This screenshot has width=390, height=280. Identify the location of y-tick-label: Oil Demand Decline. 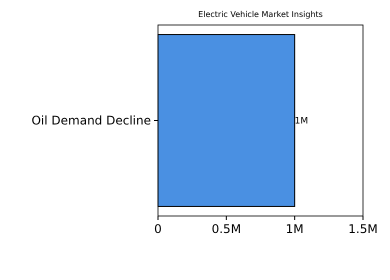
(91, 121).